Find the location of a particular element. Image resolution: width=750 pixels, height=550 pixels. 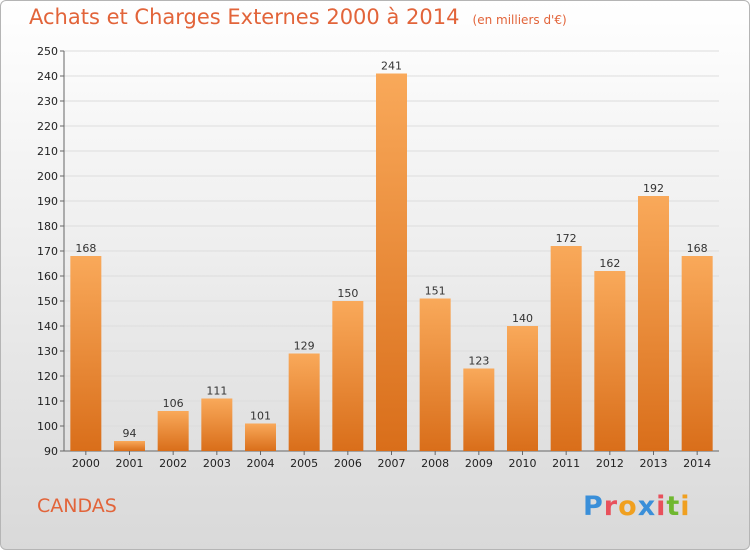

y-tick-label: 250 is located at coordinates (47, 51).